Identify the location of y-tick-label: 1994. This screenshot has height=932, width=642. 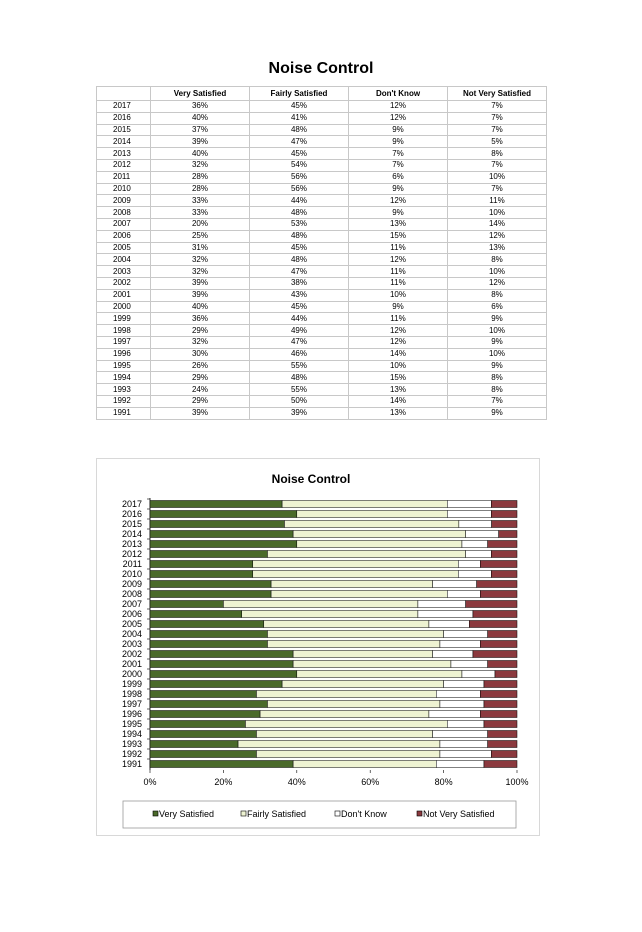
(132, 734).